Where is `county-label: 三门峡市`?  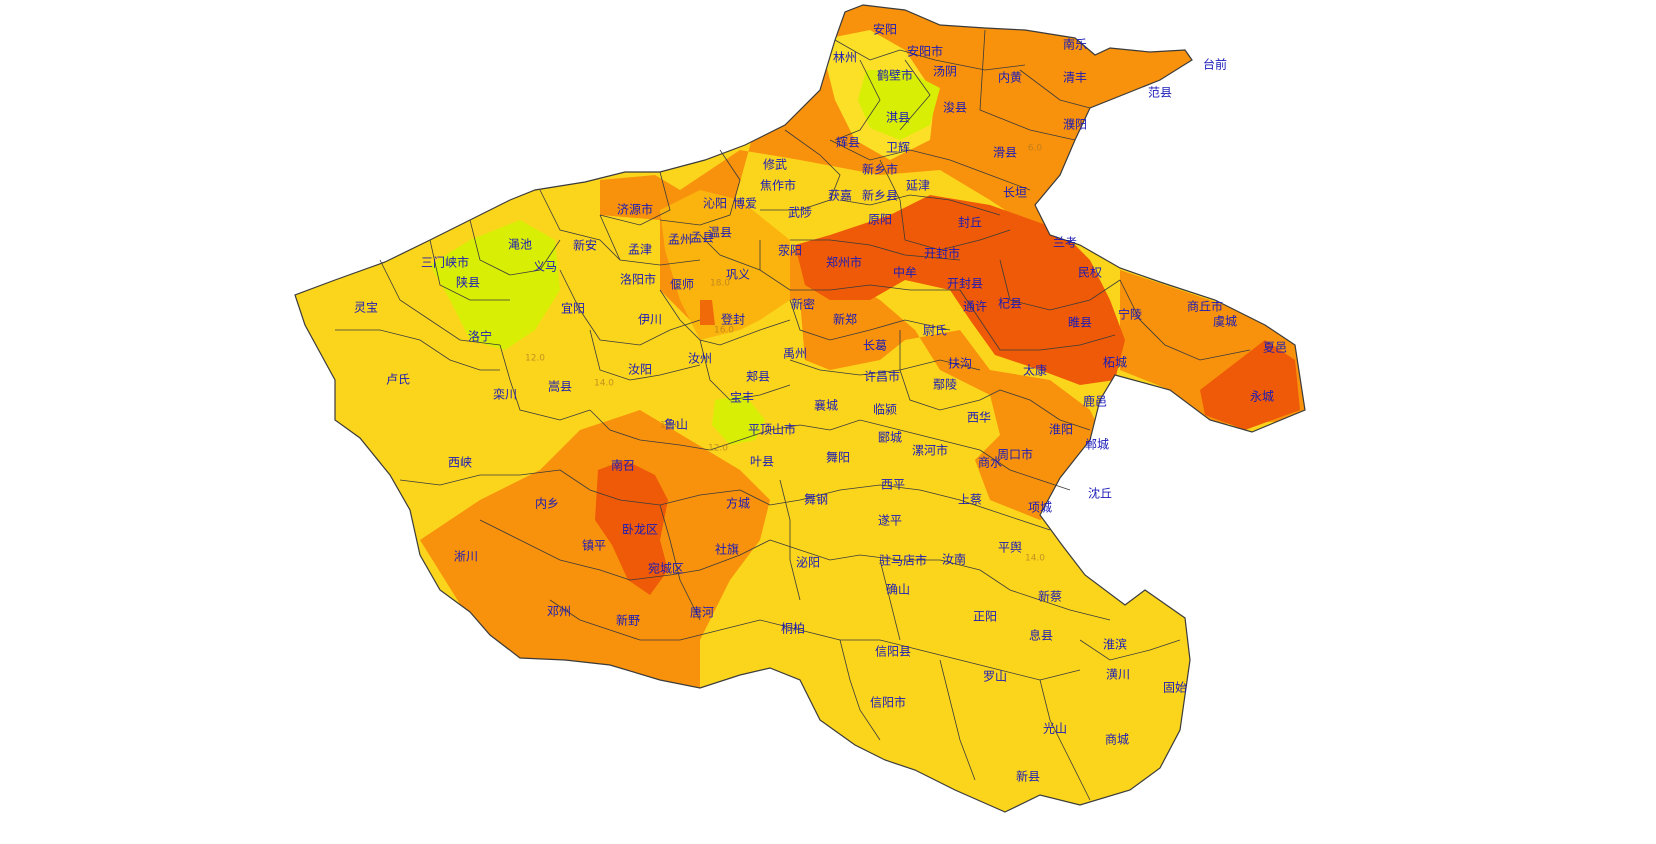
county-label: 三门峡市 is located at coordinates (445, 262).